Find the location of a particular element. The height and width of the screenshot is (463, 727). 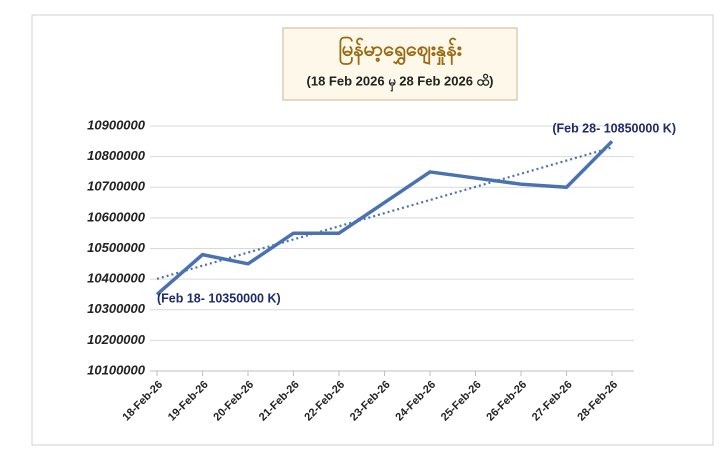

y-tick-label: 10200000 is located at coordinates (116, 339).